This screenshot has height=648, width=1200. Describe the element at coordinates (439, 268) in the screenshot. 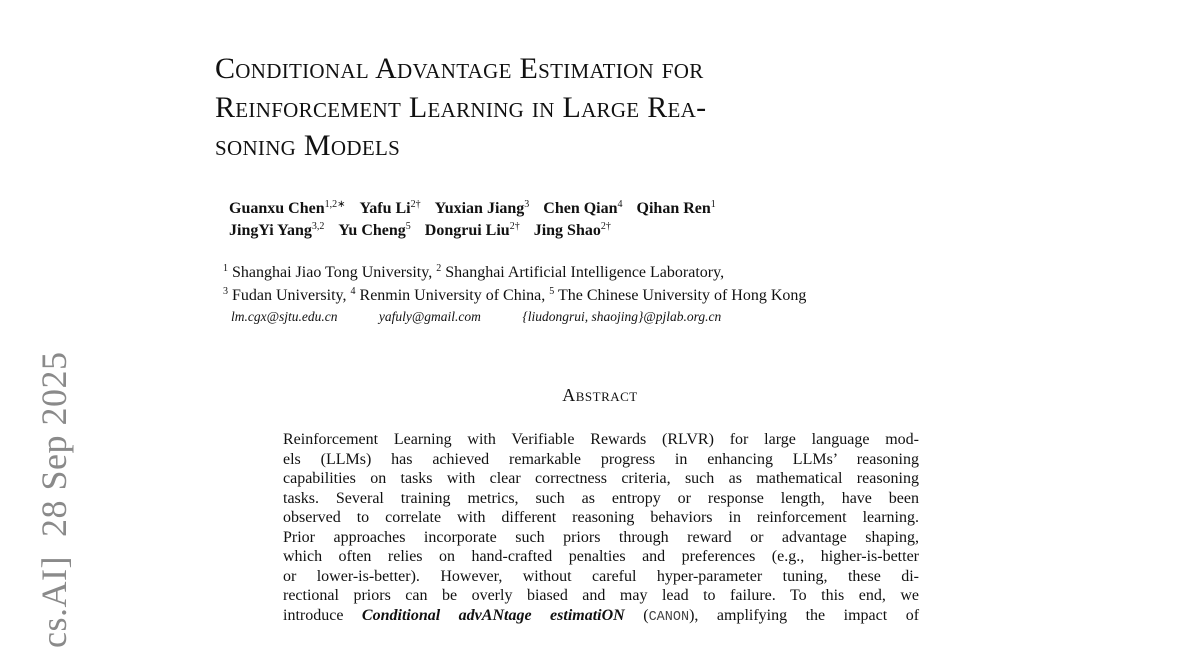

I see `affil-mark: 2` at that location.